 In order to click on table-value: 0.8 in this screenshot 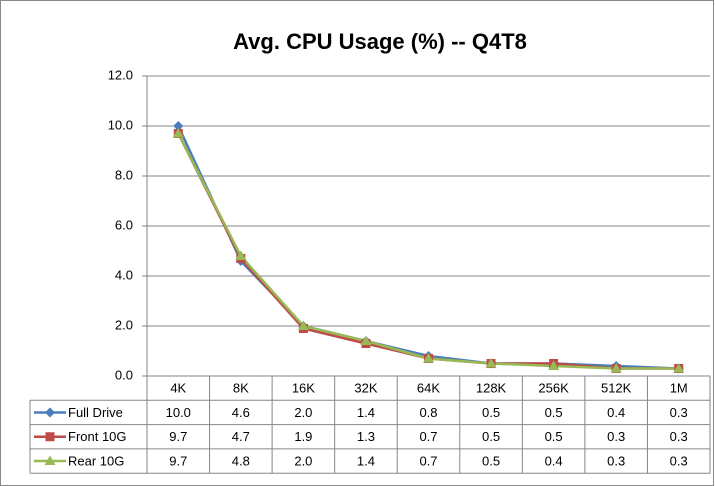, I will do `click(428, 412)`.